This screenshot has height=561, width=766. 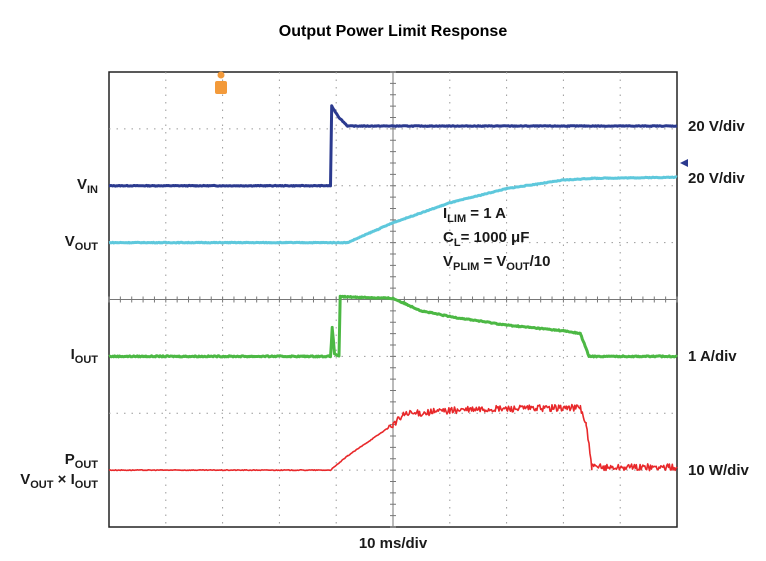 I want to click on label-iout: IOUT, so click(x=85, y=356).